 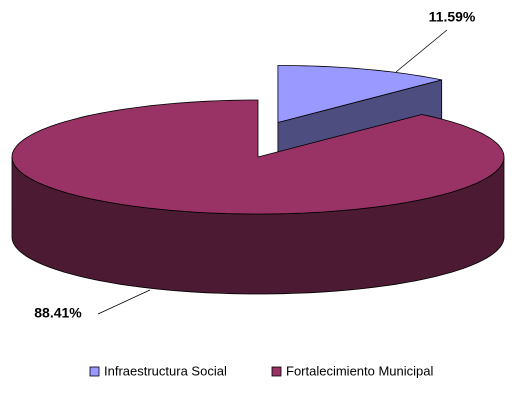 What do you see at coordinates (58, 313) in the screenshot?
I see `data-label: 88.41%` at bounding box center [58, 313].